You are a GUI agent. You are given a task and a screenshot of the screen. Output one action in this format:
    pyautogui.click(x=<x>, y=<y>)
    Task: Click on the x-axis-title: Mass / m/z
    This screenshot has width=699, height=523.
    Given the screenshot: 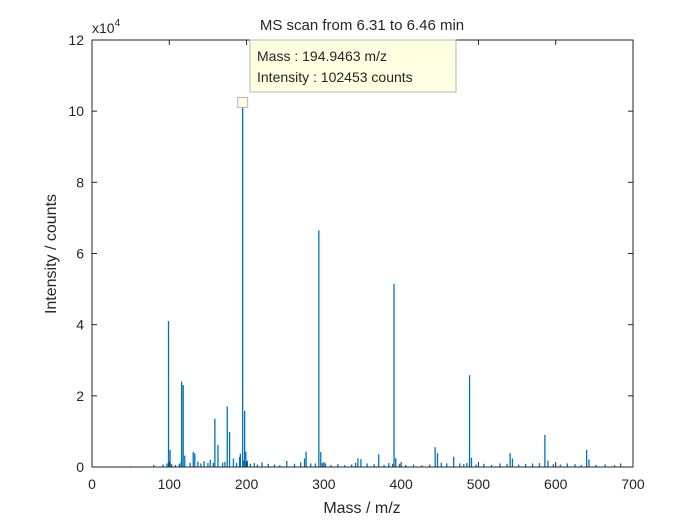 What is the action you would take?
    pyautogui.click(x=361, y=508)
    